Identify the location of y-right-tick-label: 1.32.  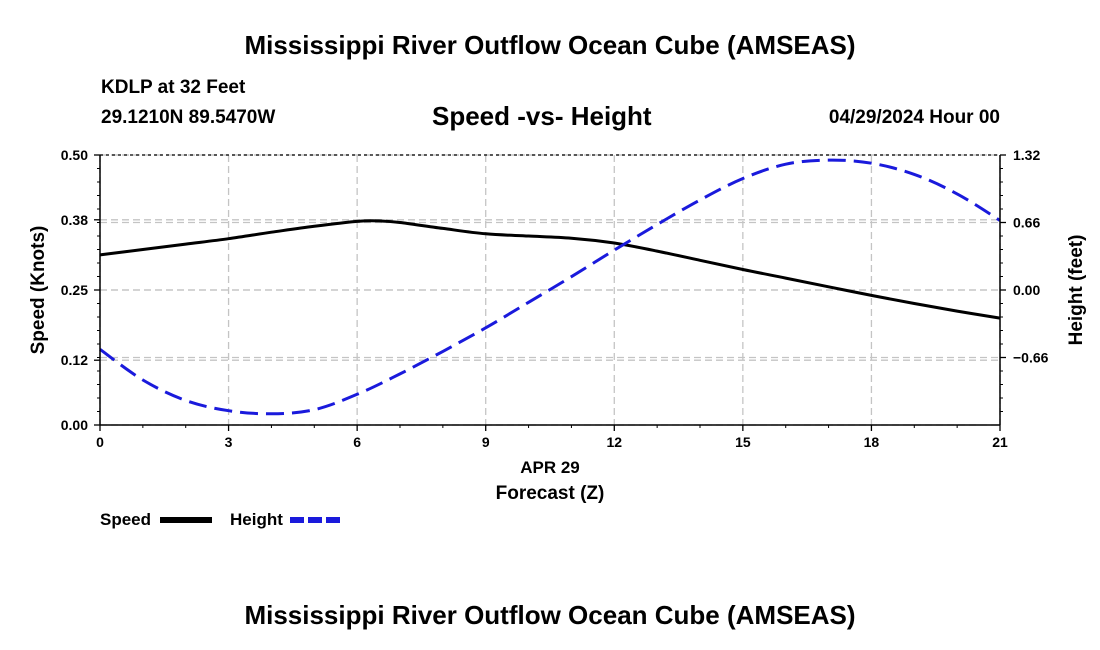
(1026, 155).